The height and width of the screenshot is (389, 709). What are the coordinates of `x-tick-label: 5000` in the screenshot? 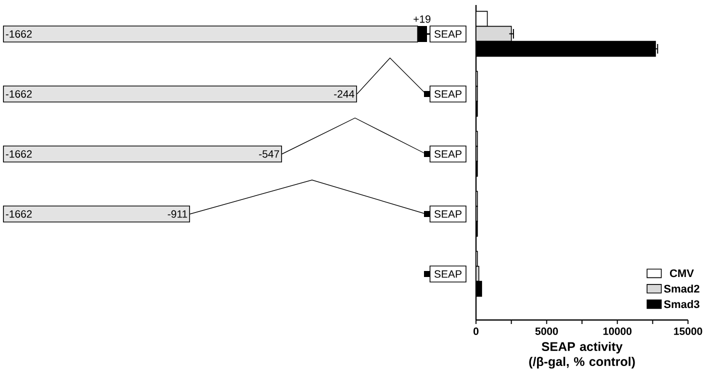 It's located at (546, 331).